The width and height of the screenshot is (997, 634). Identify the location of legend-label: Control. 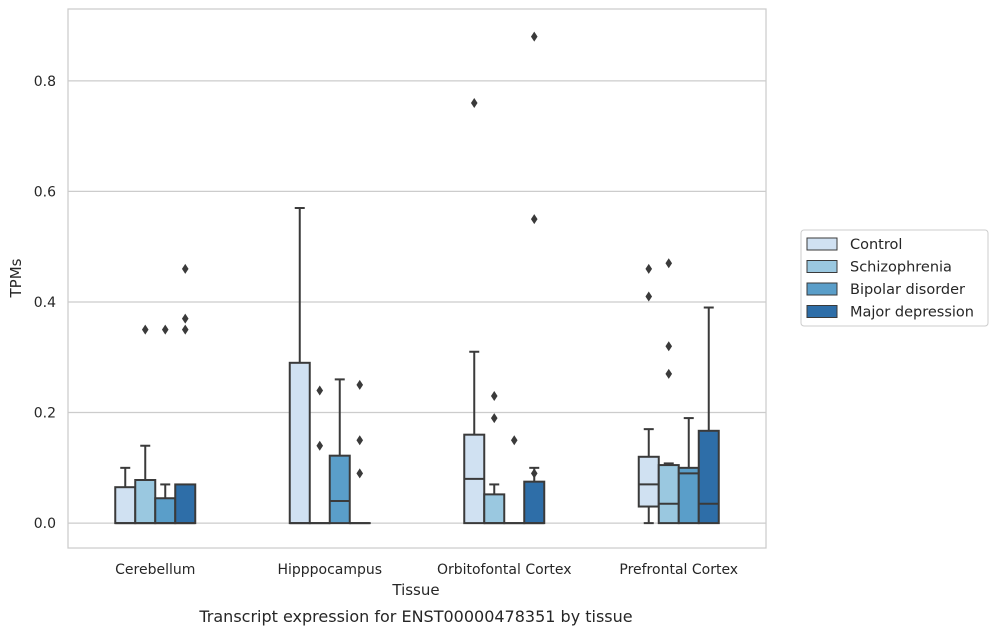
(876, 245).